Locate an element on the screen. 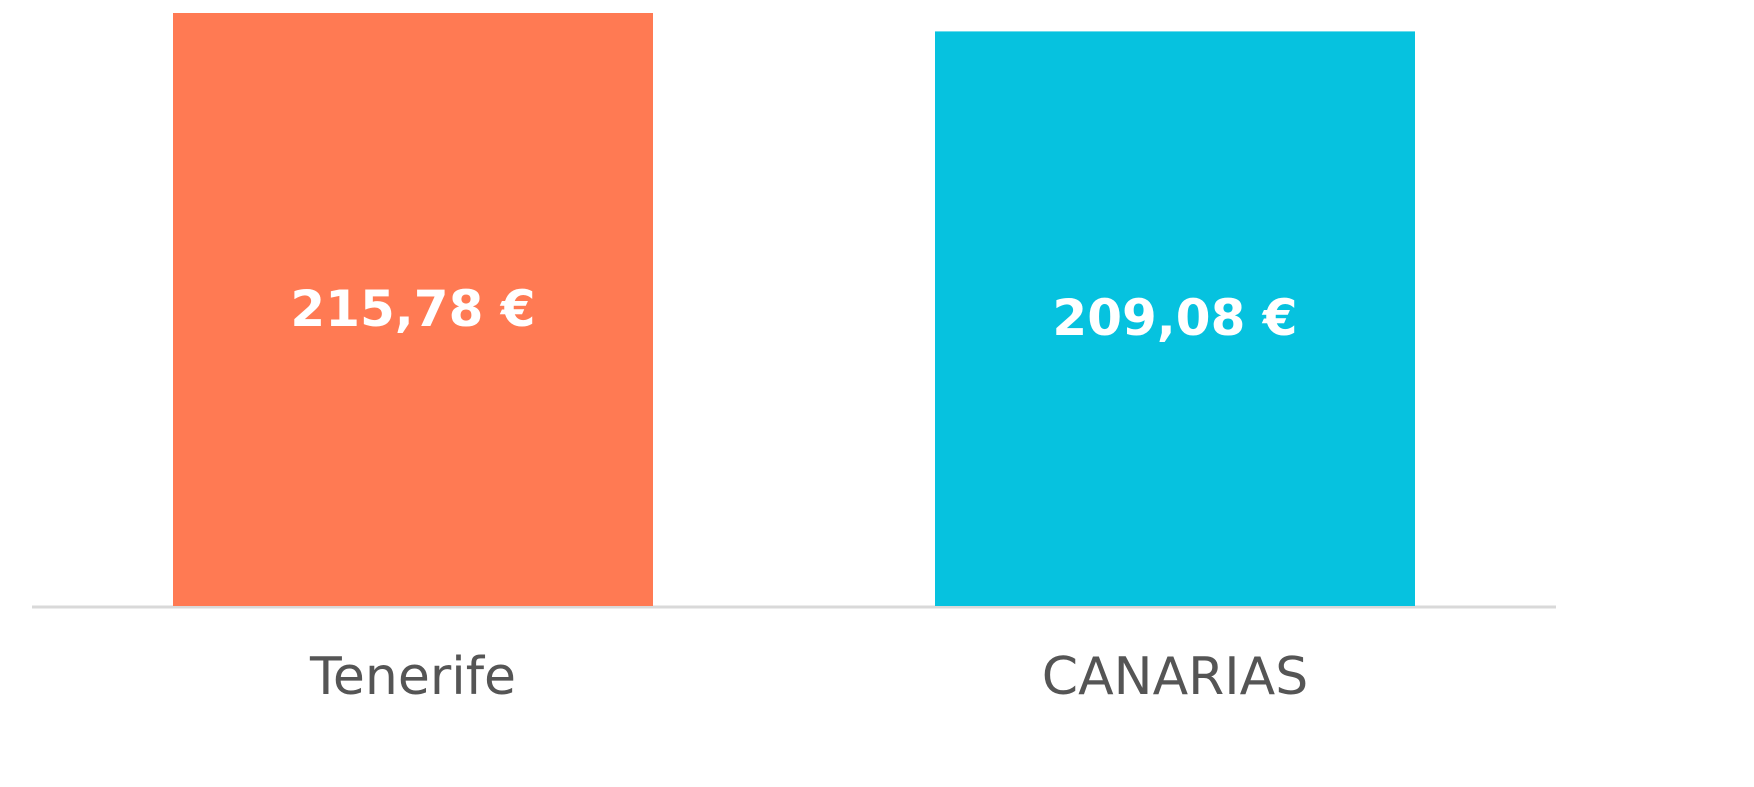  value-label: 215,78 € is located at coordinates (412, 309).